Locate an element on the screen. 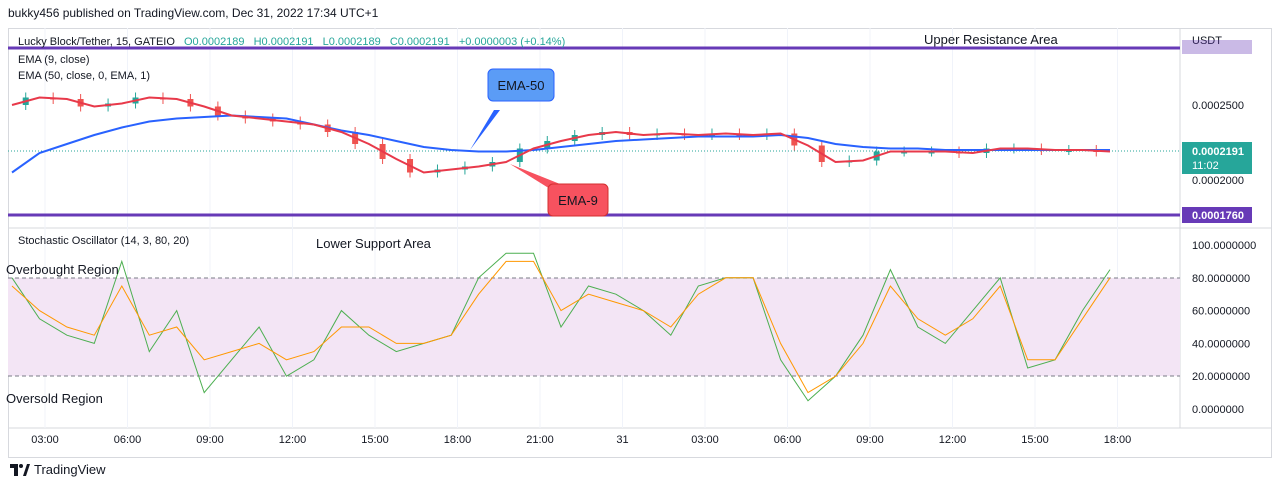 The height and width of the screenshot is (489, 1280). oscillator-tick: 0.0000000 is located at coordinates (1218, 410).